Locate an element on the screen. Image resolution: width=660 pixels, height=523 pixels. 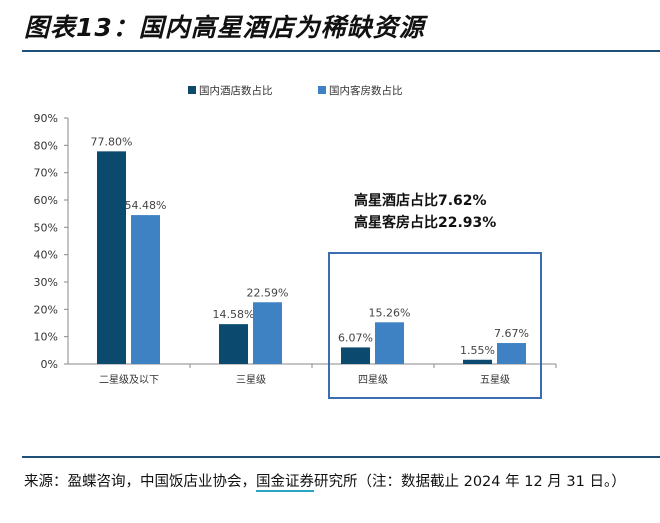
data-label: 15.26% is located at coordinates (390, 312).